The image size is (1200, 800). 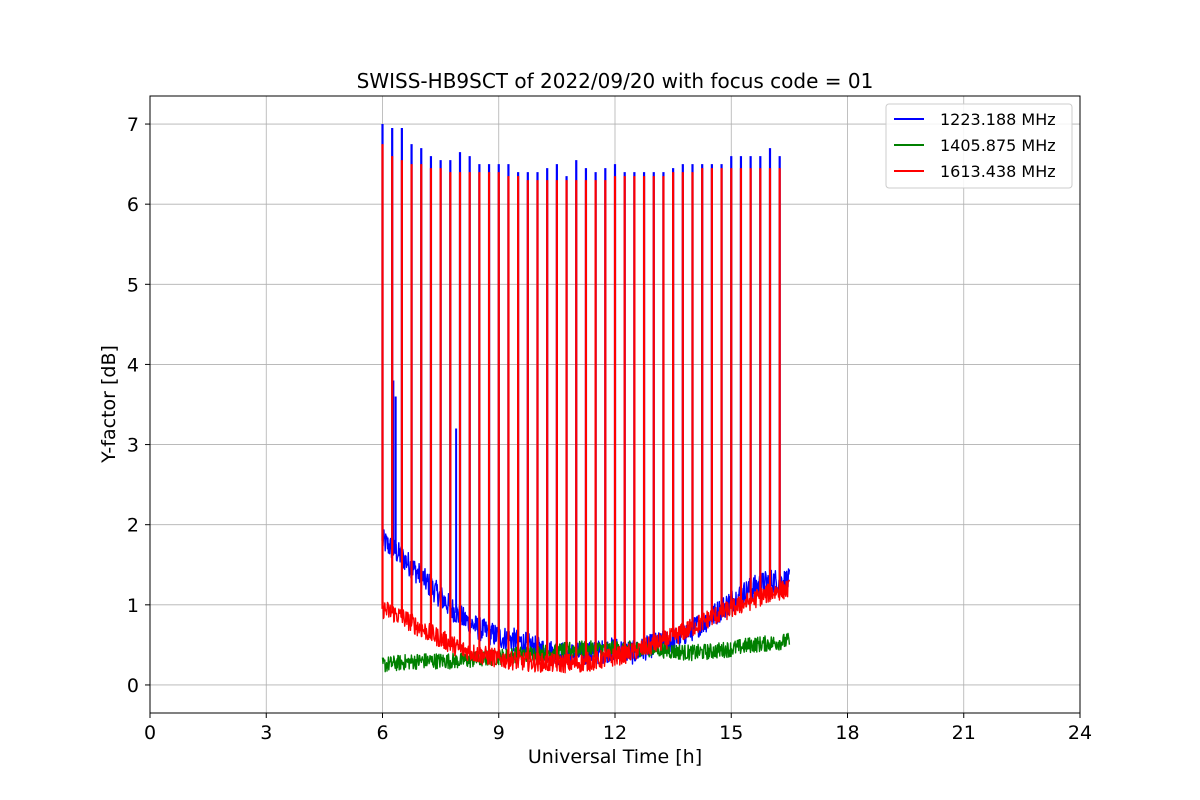 What do you see at coordinates (266, 733) in the screenshot?
I see `x-tick-label: 3` at bounding box center [266, 733].